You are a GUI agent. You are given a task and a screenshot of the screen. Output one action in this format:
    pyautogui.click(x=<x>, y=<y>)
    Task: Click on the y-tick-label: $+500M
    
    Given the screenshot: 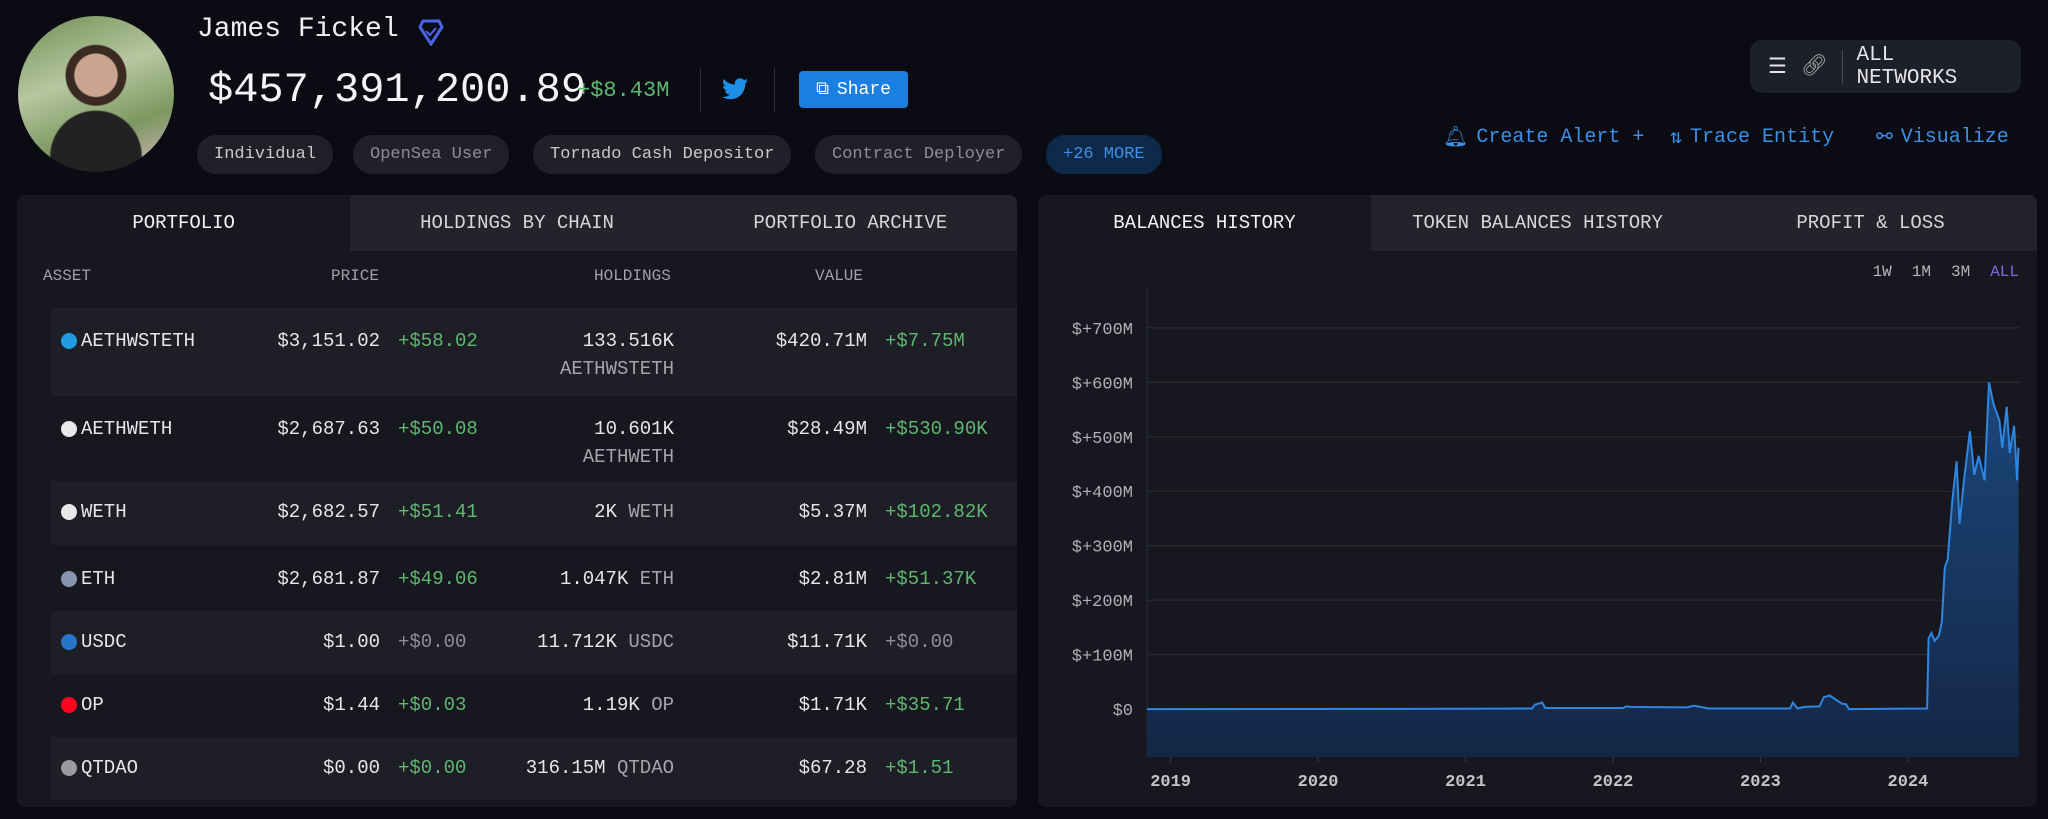 What is the action you would take?
    pyautogui.click(x=1102, y=439)
    